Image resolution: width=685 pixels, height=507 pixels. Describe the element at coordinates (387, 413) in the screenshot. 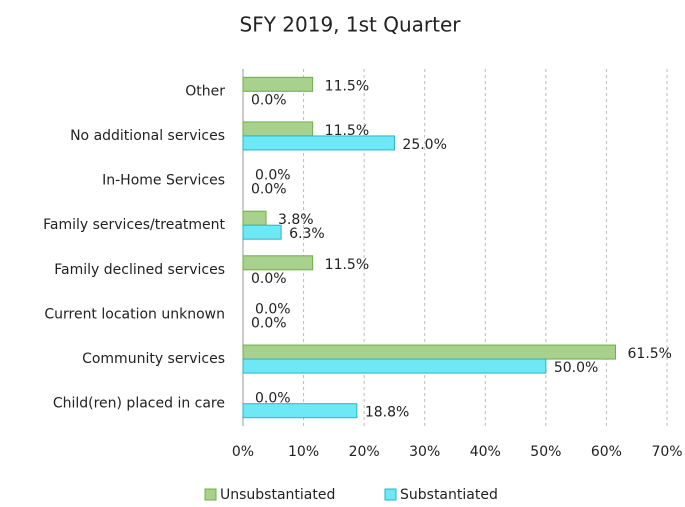

I see `value-label: 18.8%` at that location.